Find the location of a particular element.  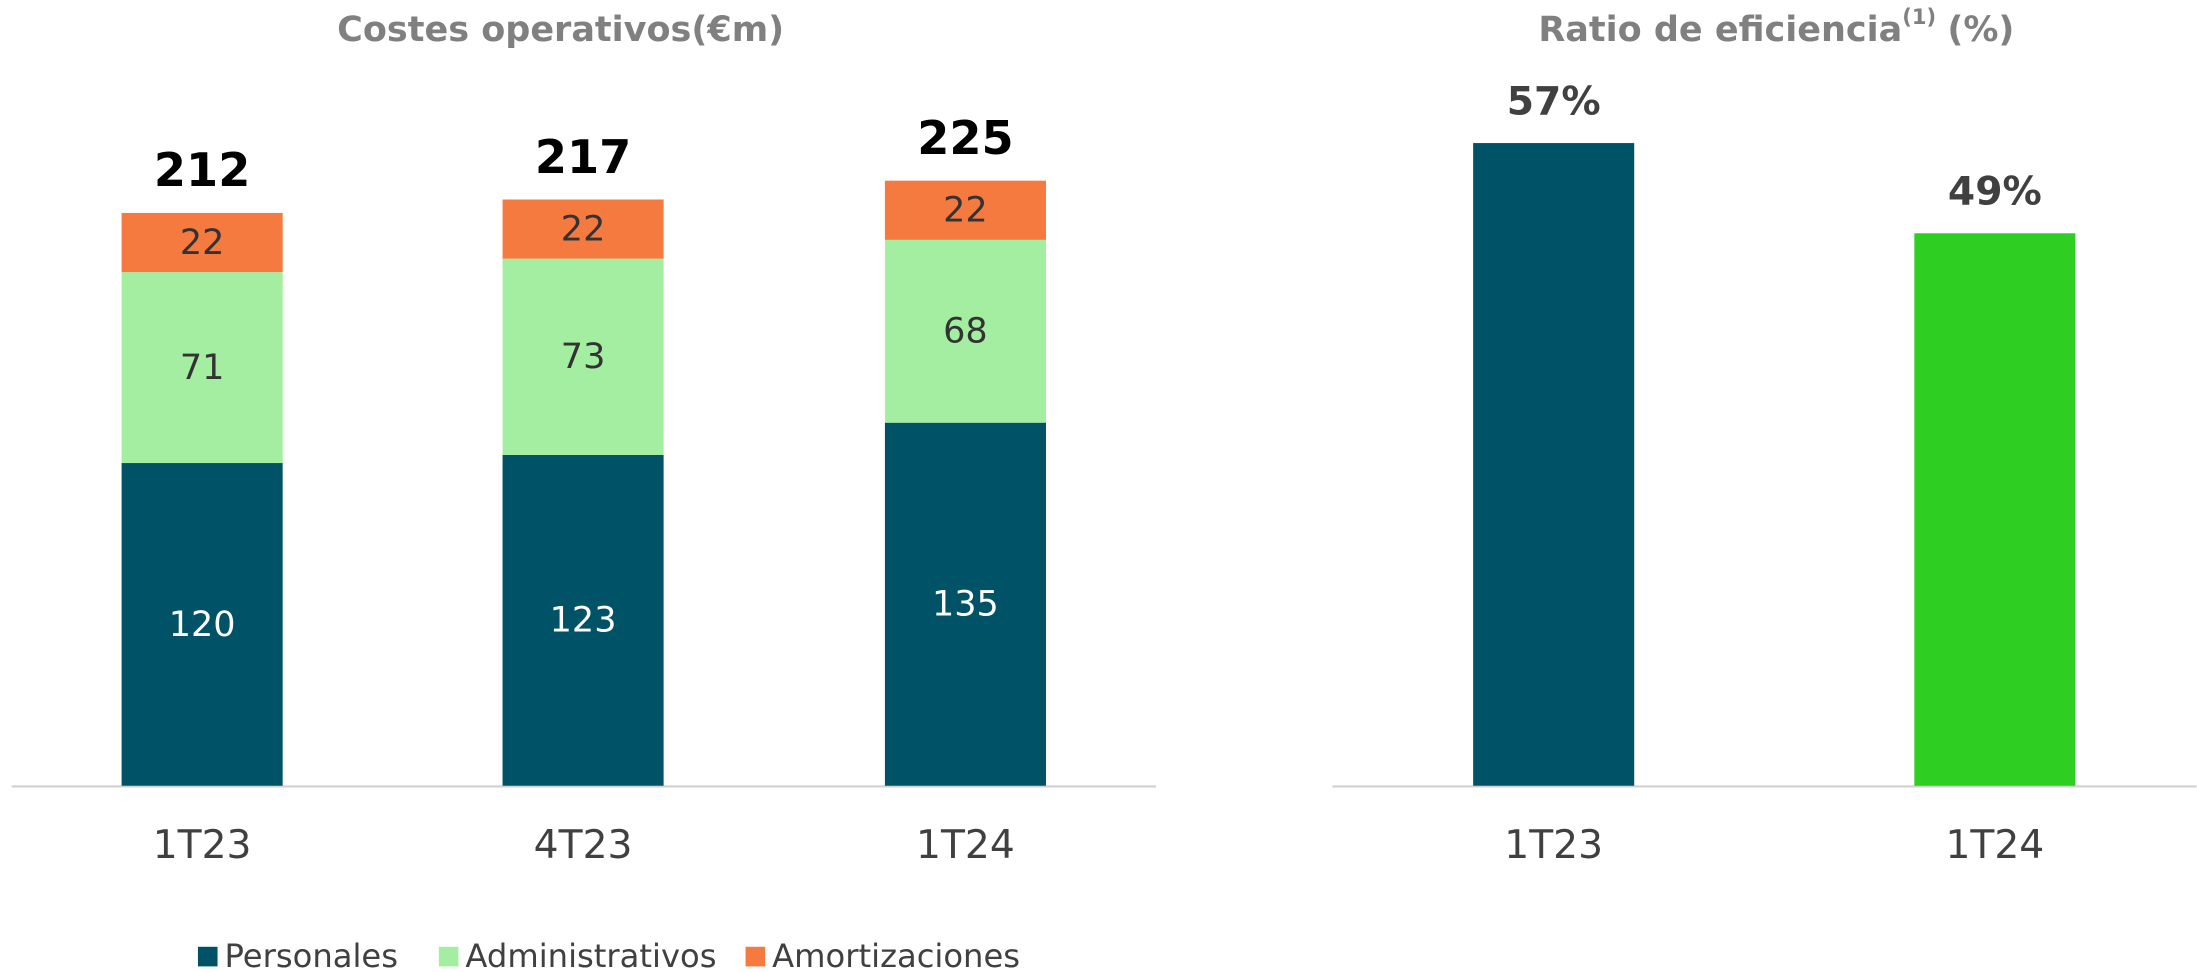

chart-title: Ratio de eficiencia(1) (%) is located at coordinates (1776, 27).